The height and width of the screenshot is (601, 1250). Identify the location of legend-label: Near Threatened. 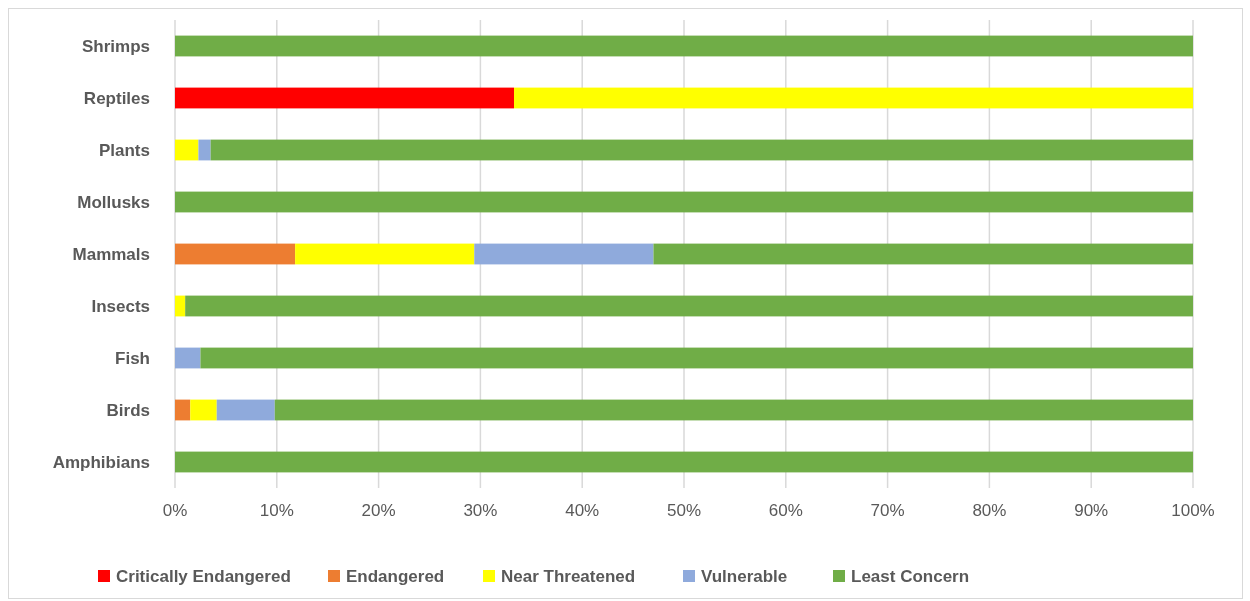
(568, 576).